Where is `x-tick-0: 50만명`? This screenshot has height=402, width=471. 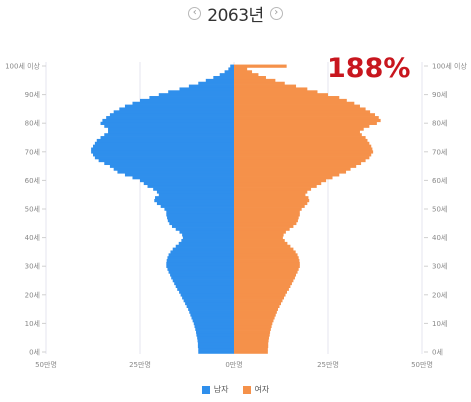 x-tick-0: 50만명 is located at coordinates (46, 364).